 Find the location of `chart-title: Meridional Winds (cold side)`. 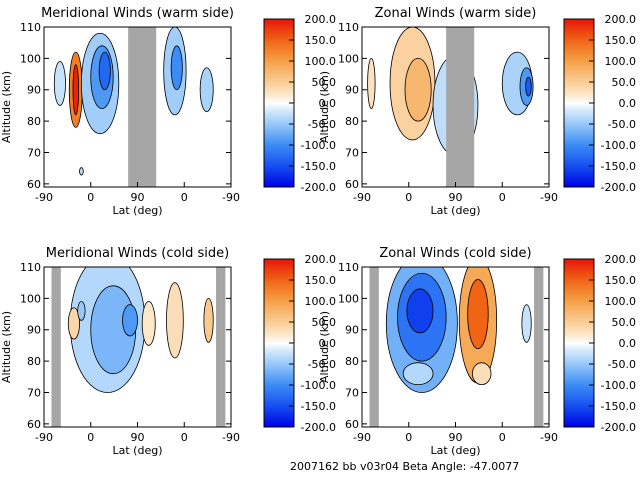

chart-title: Meridional Winds (cold side) is located at coordinates (137, 253).